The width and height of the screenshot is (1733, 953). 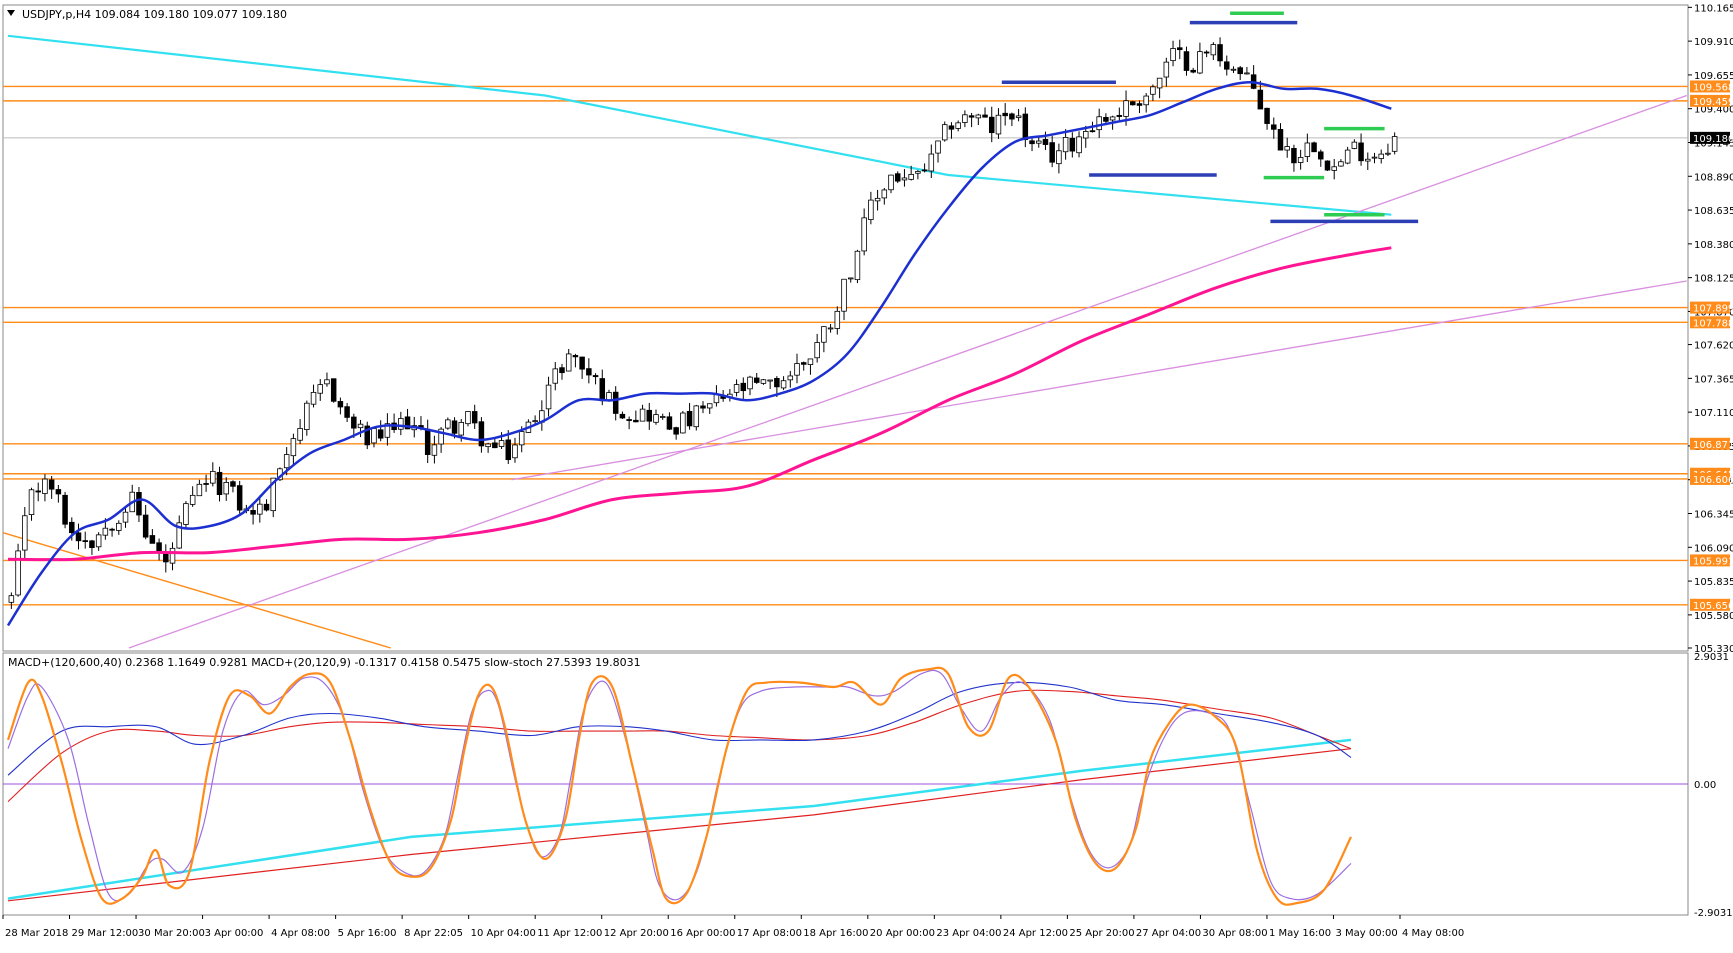 I want to click on sub-y-tick-label: 0.00, so click(x=1705, y=785).